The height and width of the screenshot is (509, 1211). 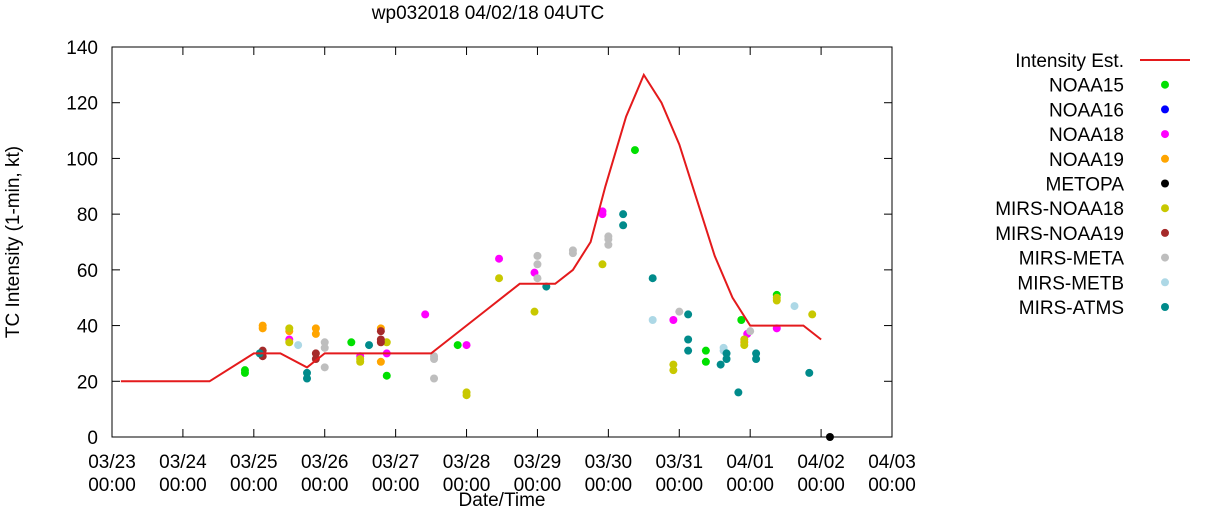 What do you see at coordinates (82, 48) in the screenshot?
I see `y-tick-label: 140` at bounding box center [82, 48].